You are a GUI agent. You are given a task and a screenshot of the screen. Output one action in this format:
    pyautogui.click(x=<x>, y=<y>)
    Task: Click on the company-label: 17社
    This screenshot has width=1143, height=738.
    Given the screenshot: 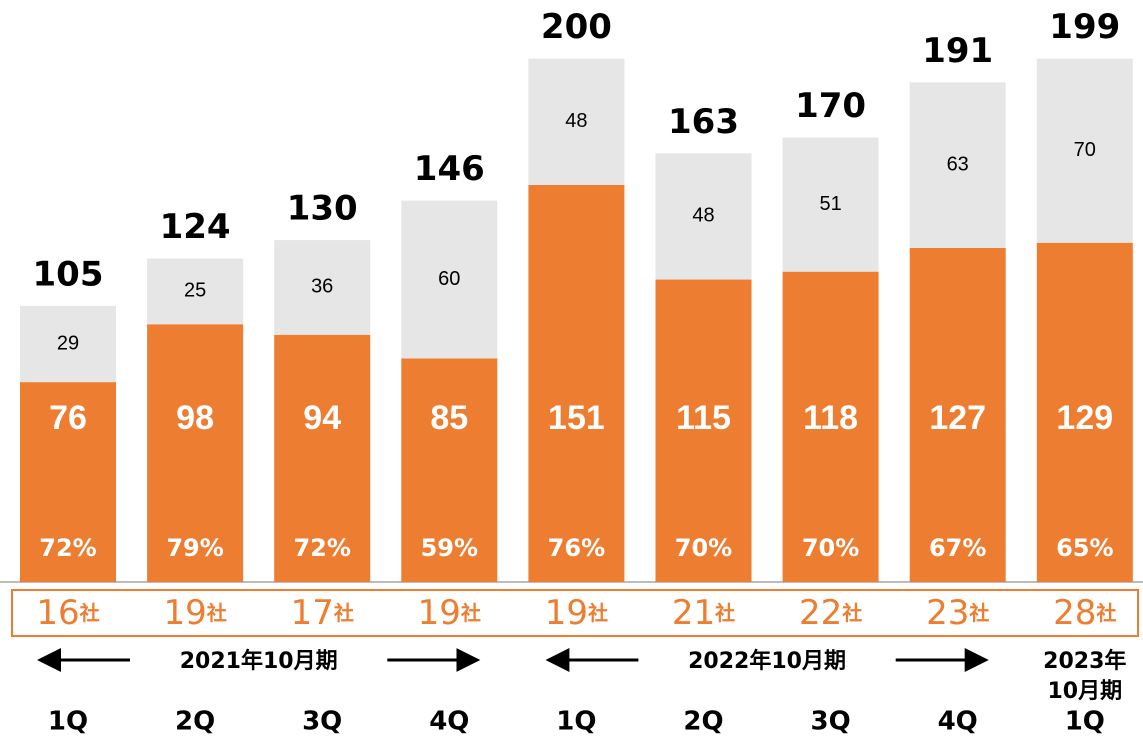 What is the action you would take?
    pyautogui.click(x=322, y=613)
    